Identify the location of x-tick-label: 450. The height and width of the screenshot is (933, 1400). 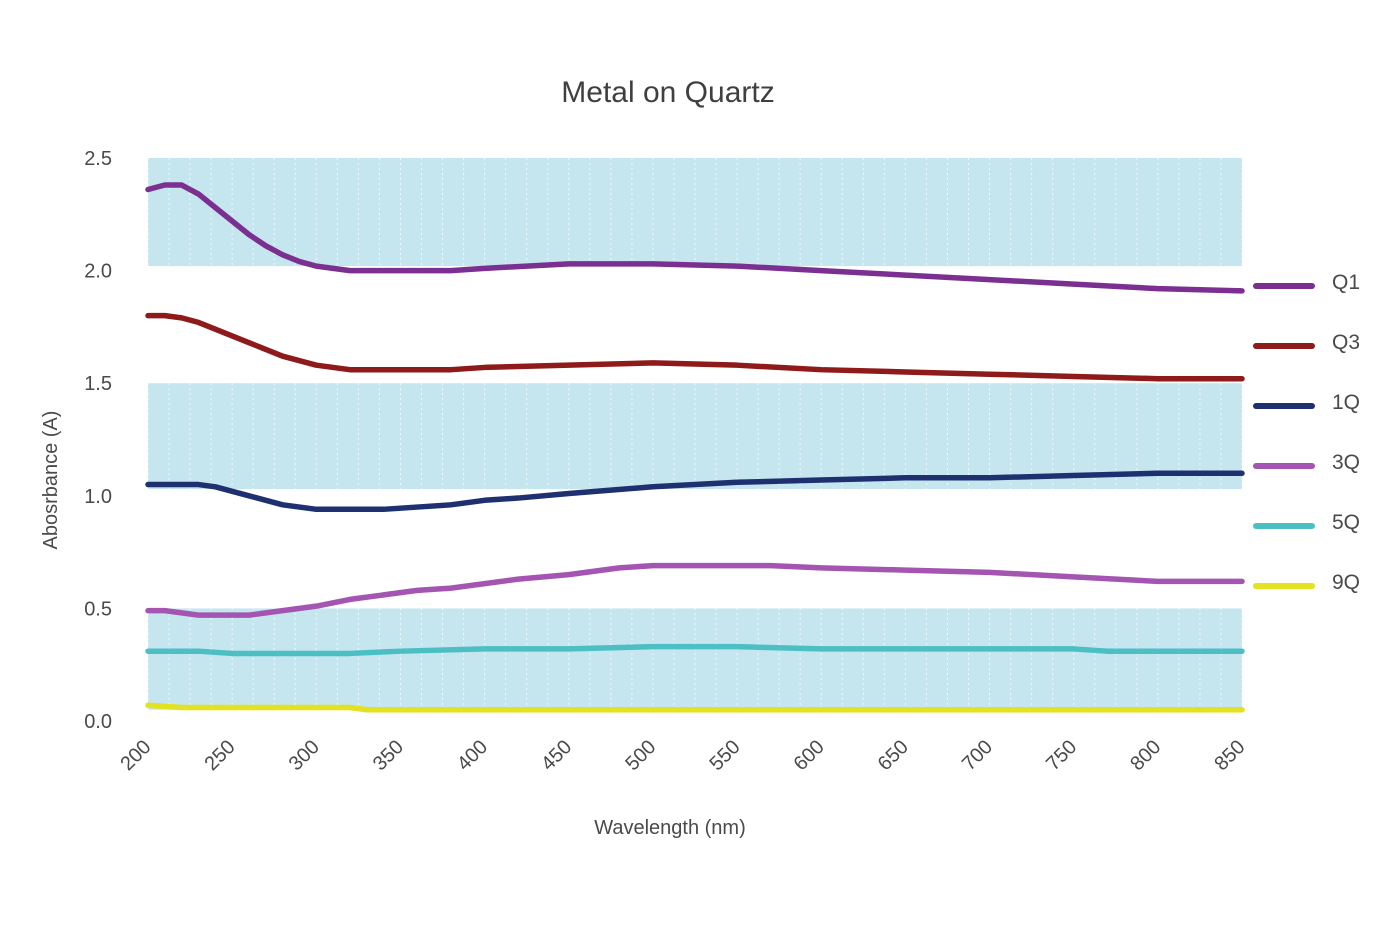
(556, 755).